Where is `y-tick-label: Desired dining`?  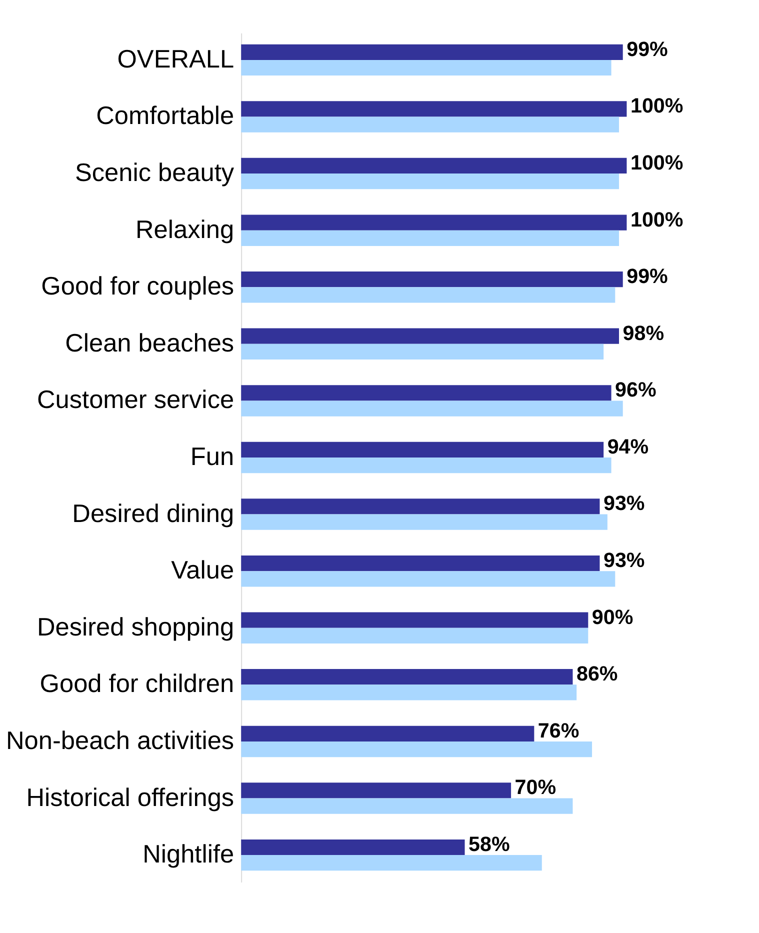
y-tick-label: Desired dining is located at coordinates (153, 514).